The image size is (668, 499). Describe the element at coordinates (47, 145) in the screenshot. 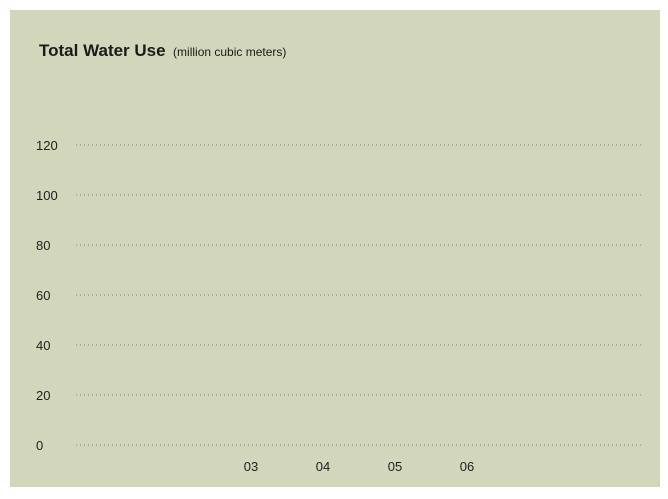

I see `y-tick-label: 120` at that location.